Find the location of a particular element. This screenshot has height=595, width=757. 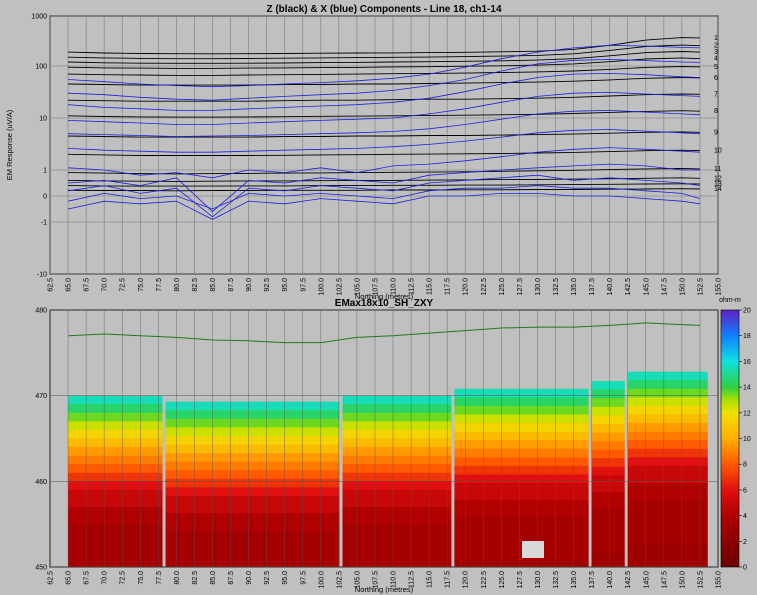

x-tick-label: 125.0 is located at coordinates (502, 287).